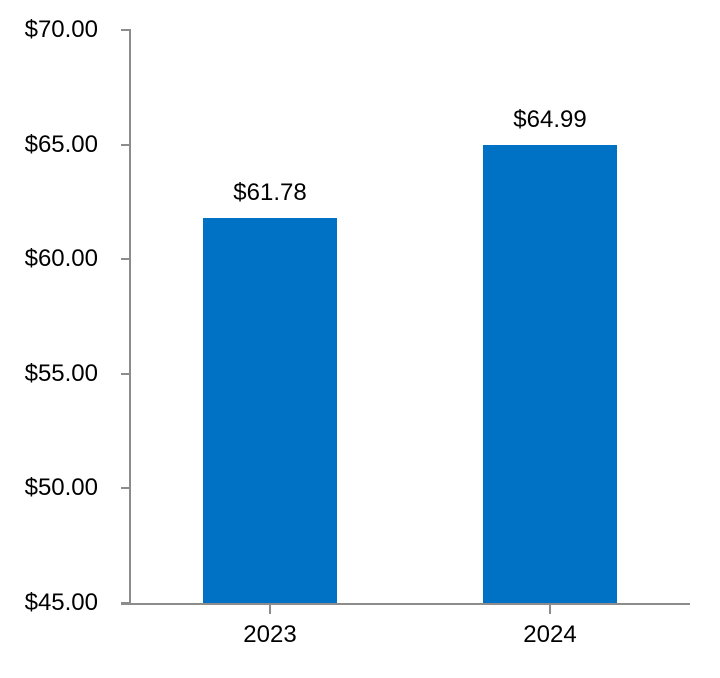 The width and height of the screenshot is (720, 678). Describe the element at coordinates (61, 144) in the screenshot. I see `y-tick-label: $65.00` at that location.